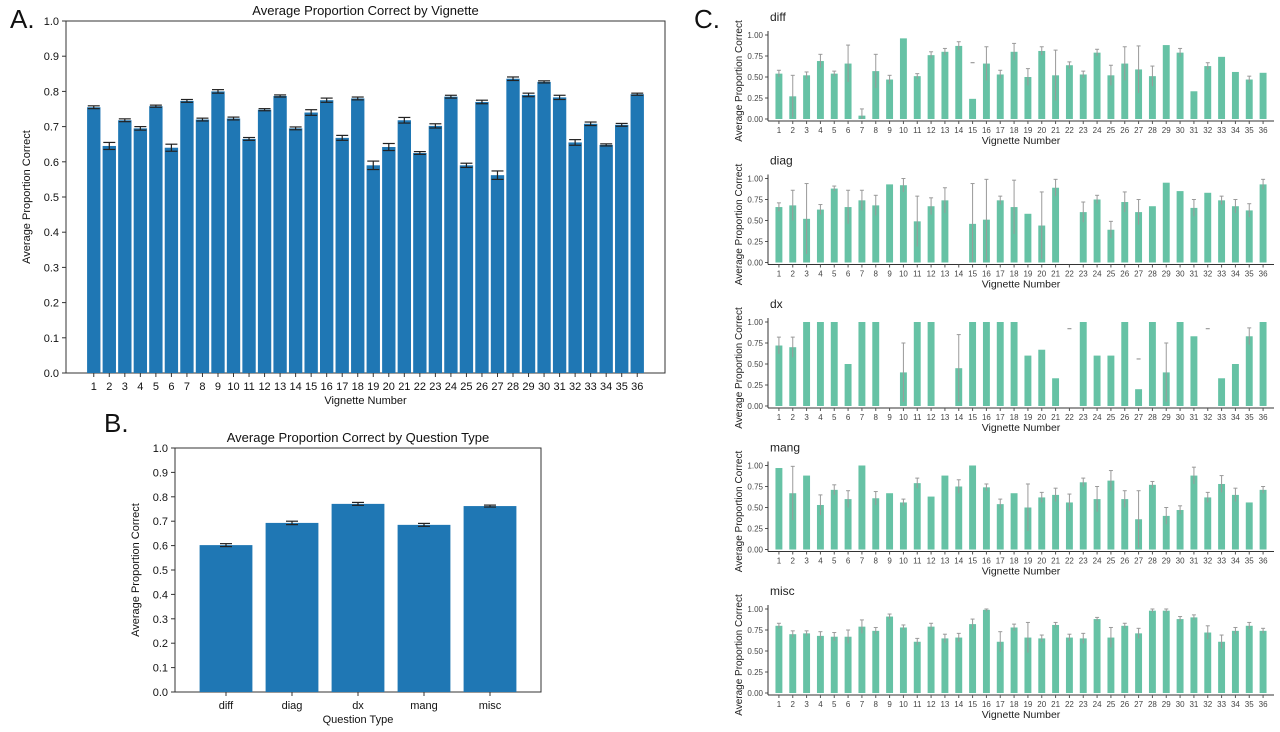 This screenshot has height=732, width=1280. I want to click on x-tick-label-a: 21, so click(404, 387).